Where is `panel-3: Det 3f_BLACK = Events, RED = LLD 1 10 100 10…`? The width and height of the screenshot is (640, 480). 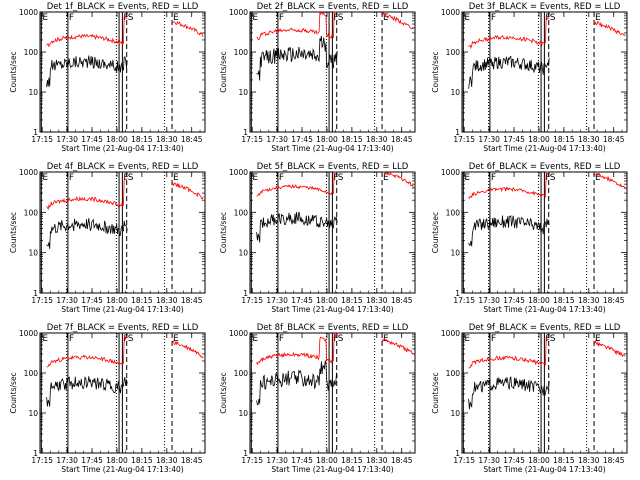
panel-3: Det 3f_BLACK = Events, RED = LLD 1 10 100 10… is located at coordinates (529, 77).